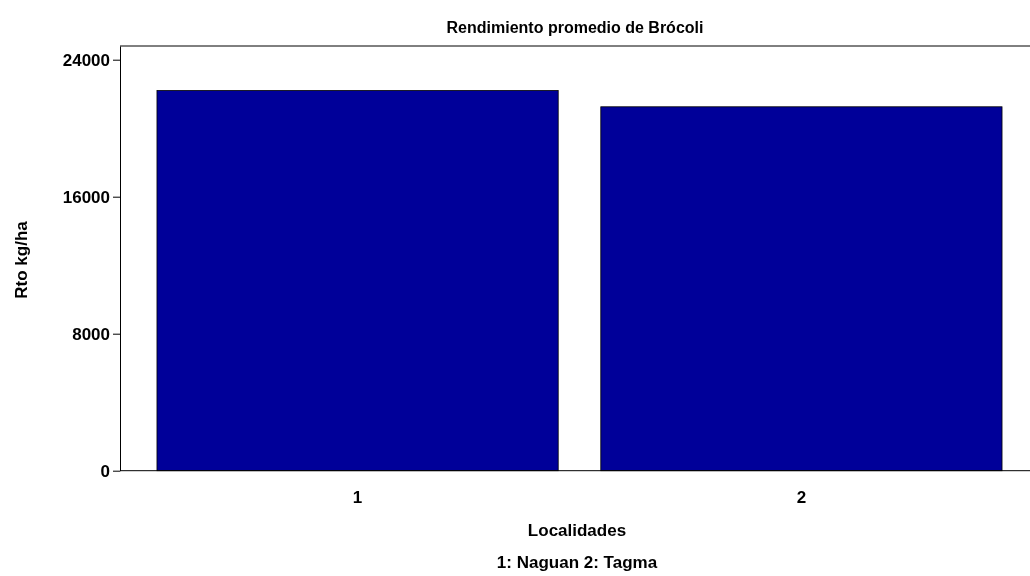 The height and width of the screenshot is (576, 1030). I want to click on x-tick-label: 2, so click(801, 497).